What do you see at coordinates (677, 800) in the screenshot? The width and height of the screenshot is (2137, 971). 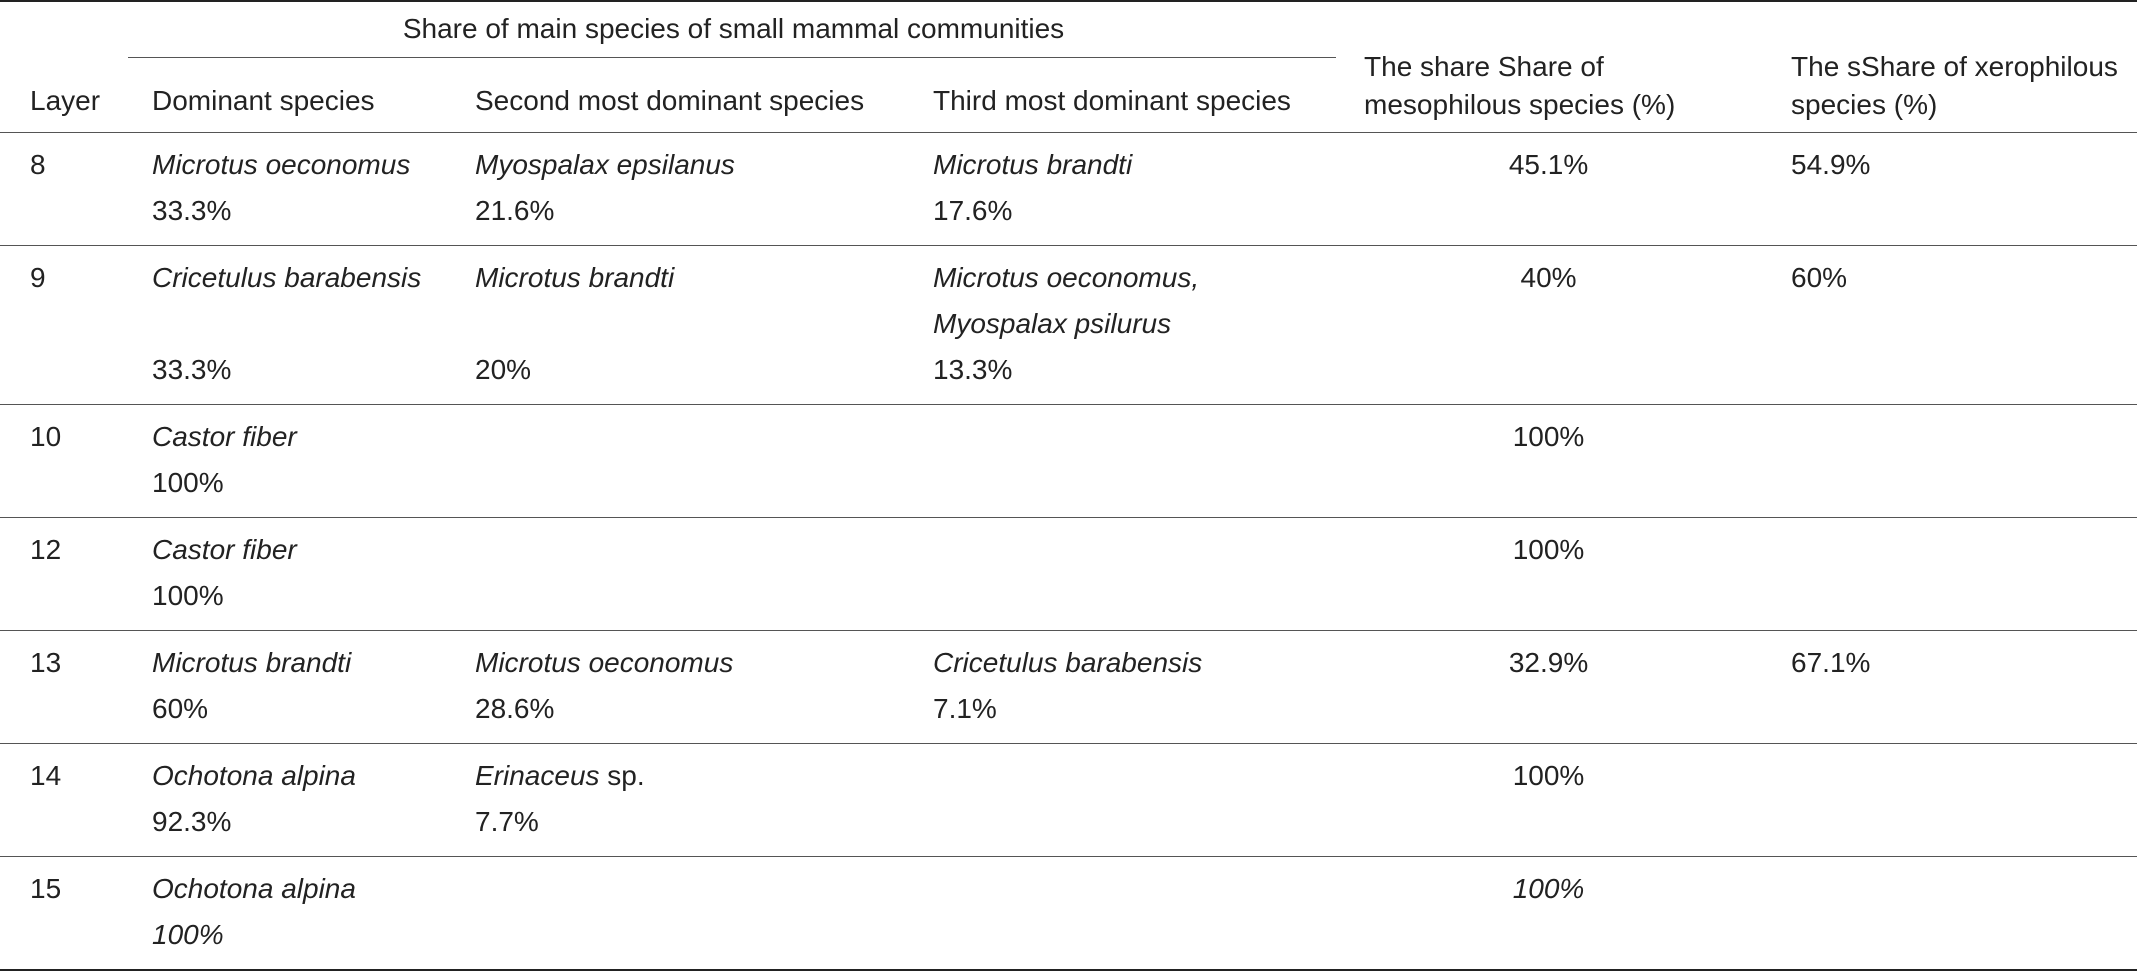 I see `cell-second: Erinaceus sp. 7.7%` at bounding box center [677, 800].